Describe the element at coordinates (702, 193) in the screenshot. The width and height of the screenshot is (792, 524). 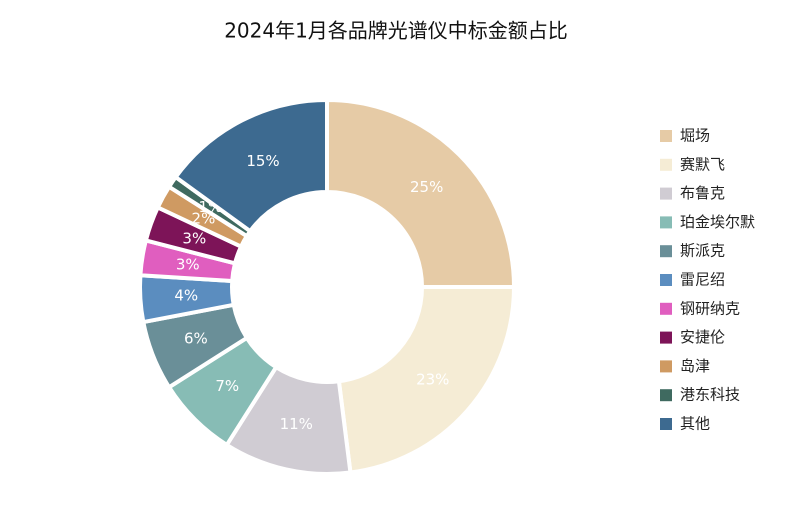
I see `legend-label: 布鲁克` at that location.